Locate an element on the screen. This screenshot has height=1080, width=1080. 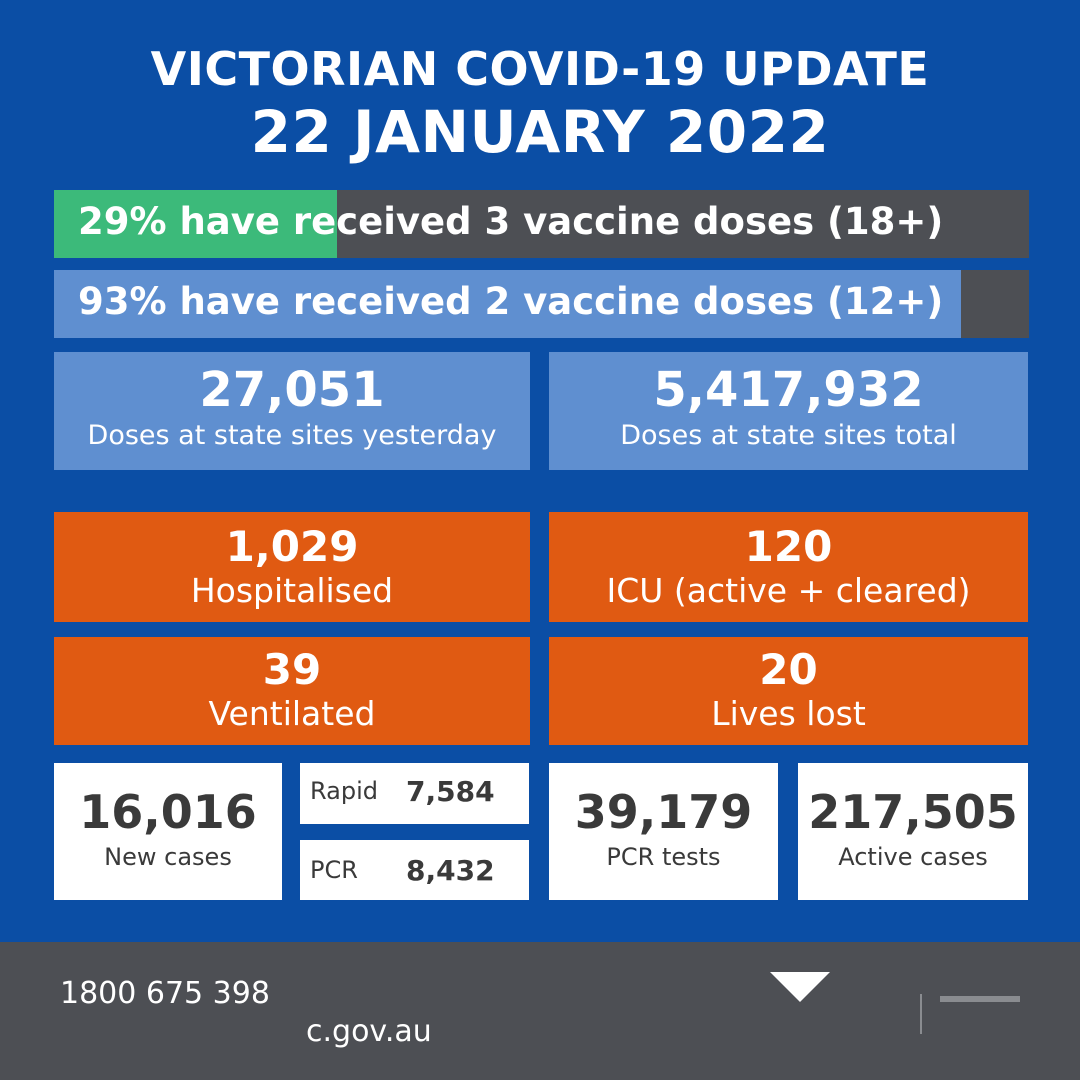
vaccine-2-dose-fill is located at coordinates (507, 304).